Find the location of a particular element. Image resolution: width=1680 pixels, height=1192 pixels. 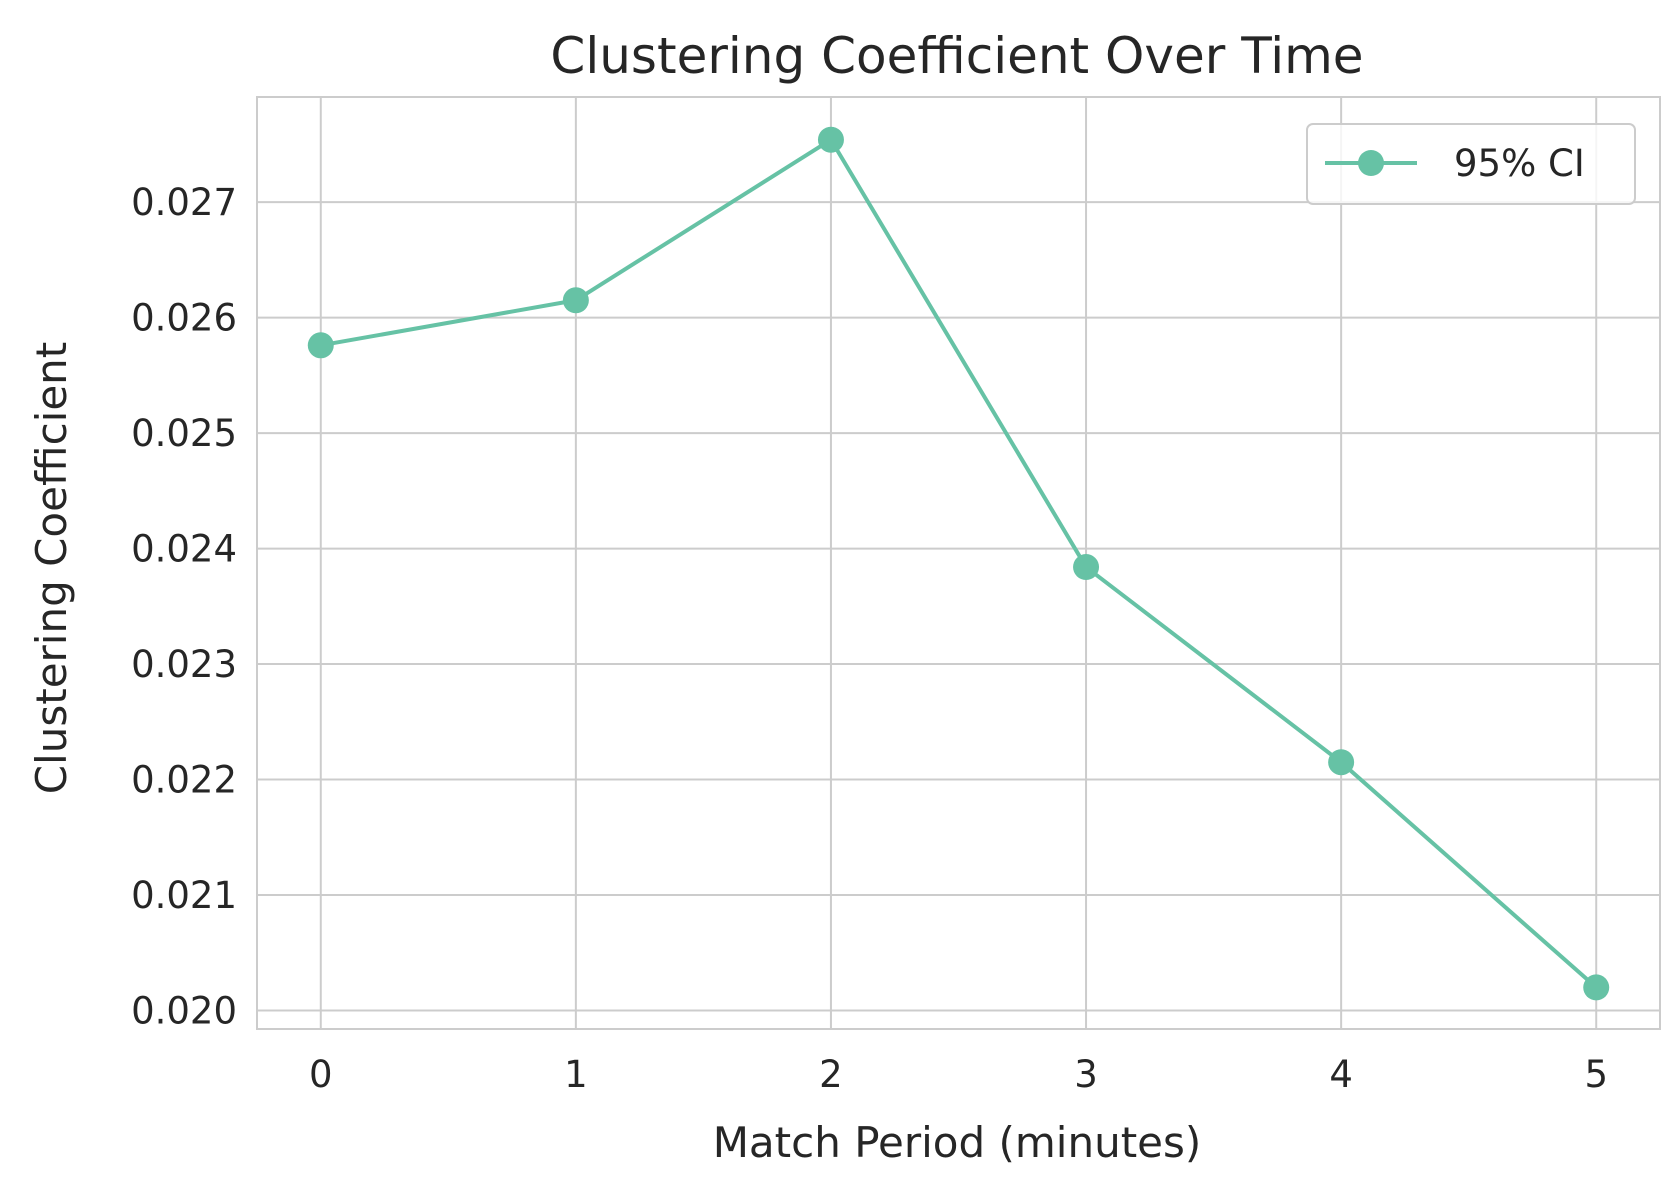

y-tick-label: 0.025 is located at coordinates (184, 433).